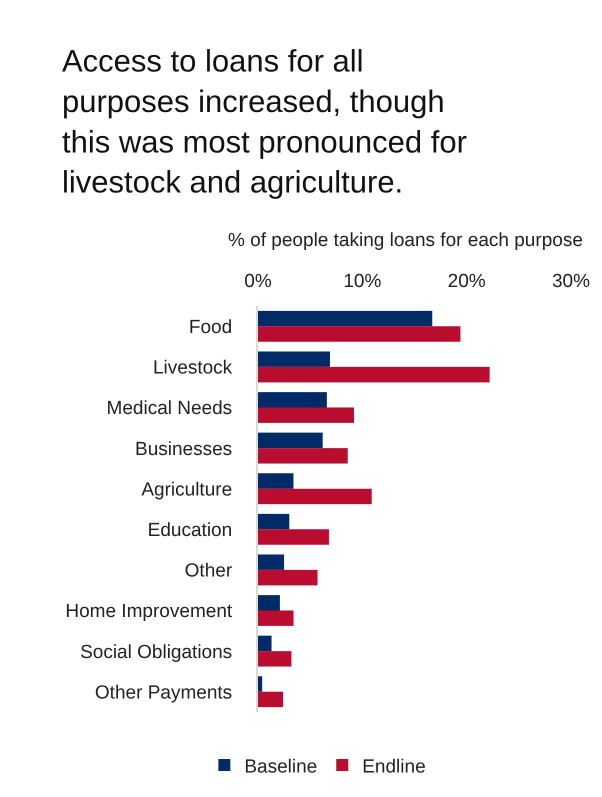 This screenshot has height=797, width=602. I want to click on y-tick-label: Home Improvement, so click(149, 611).